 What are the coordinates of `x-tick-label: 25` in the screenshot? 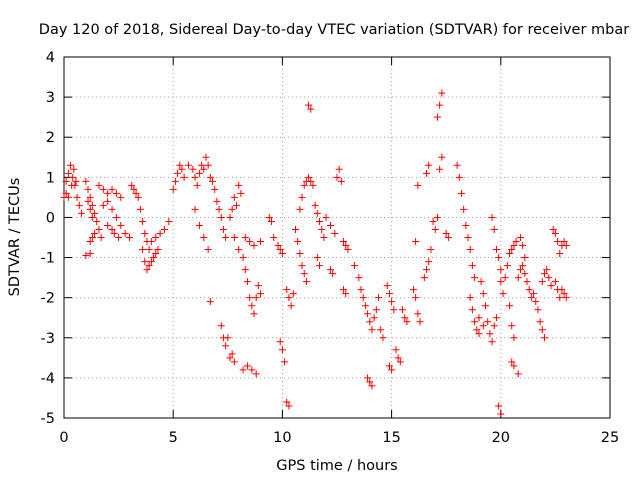 It's located at (610, 438).